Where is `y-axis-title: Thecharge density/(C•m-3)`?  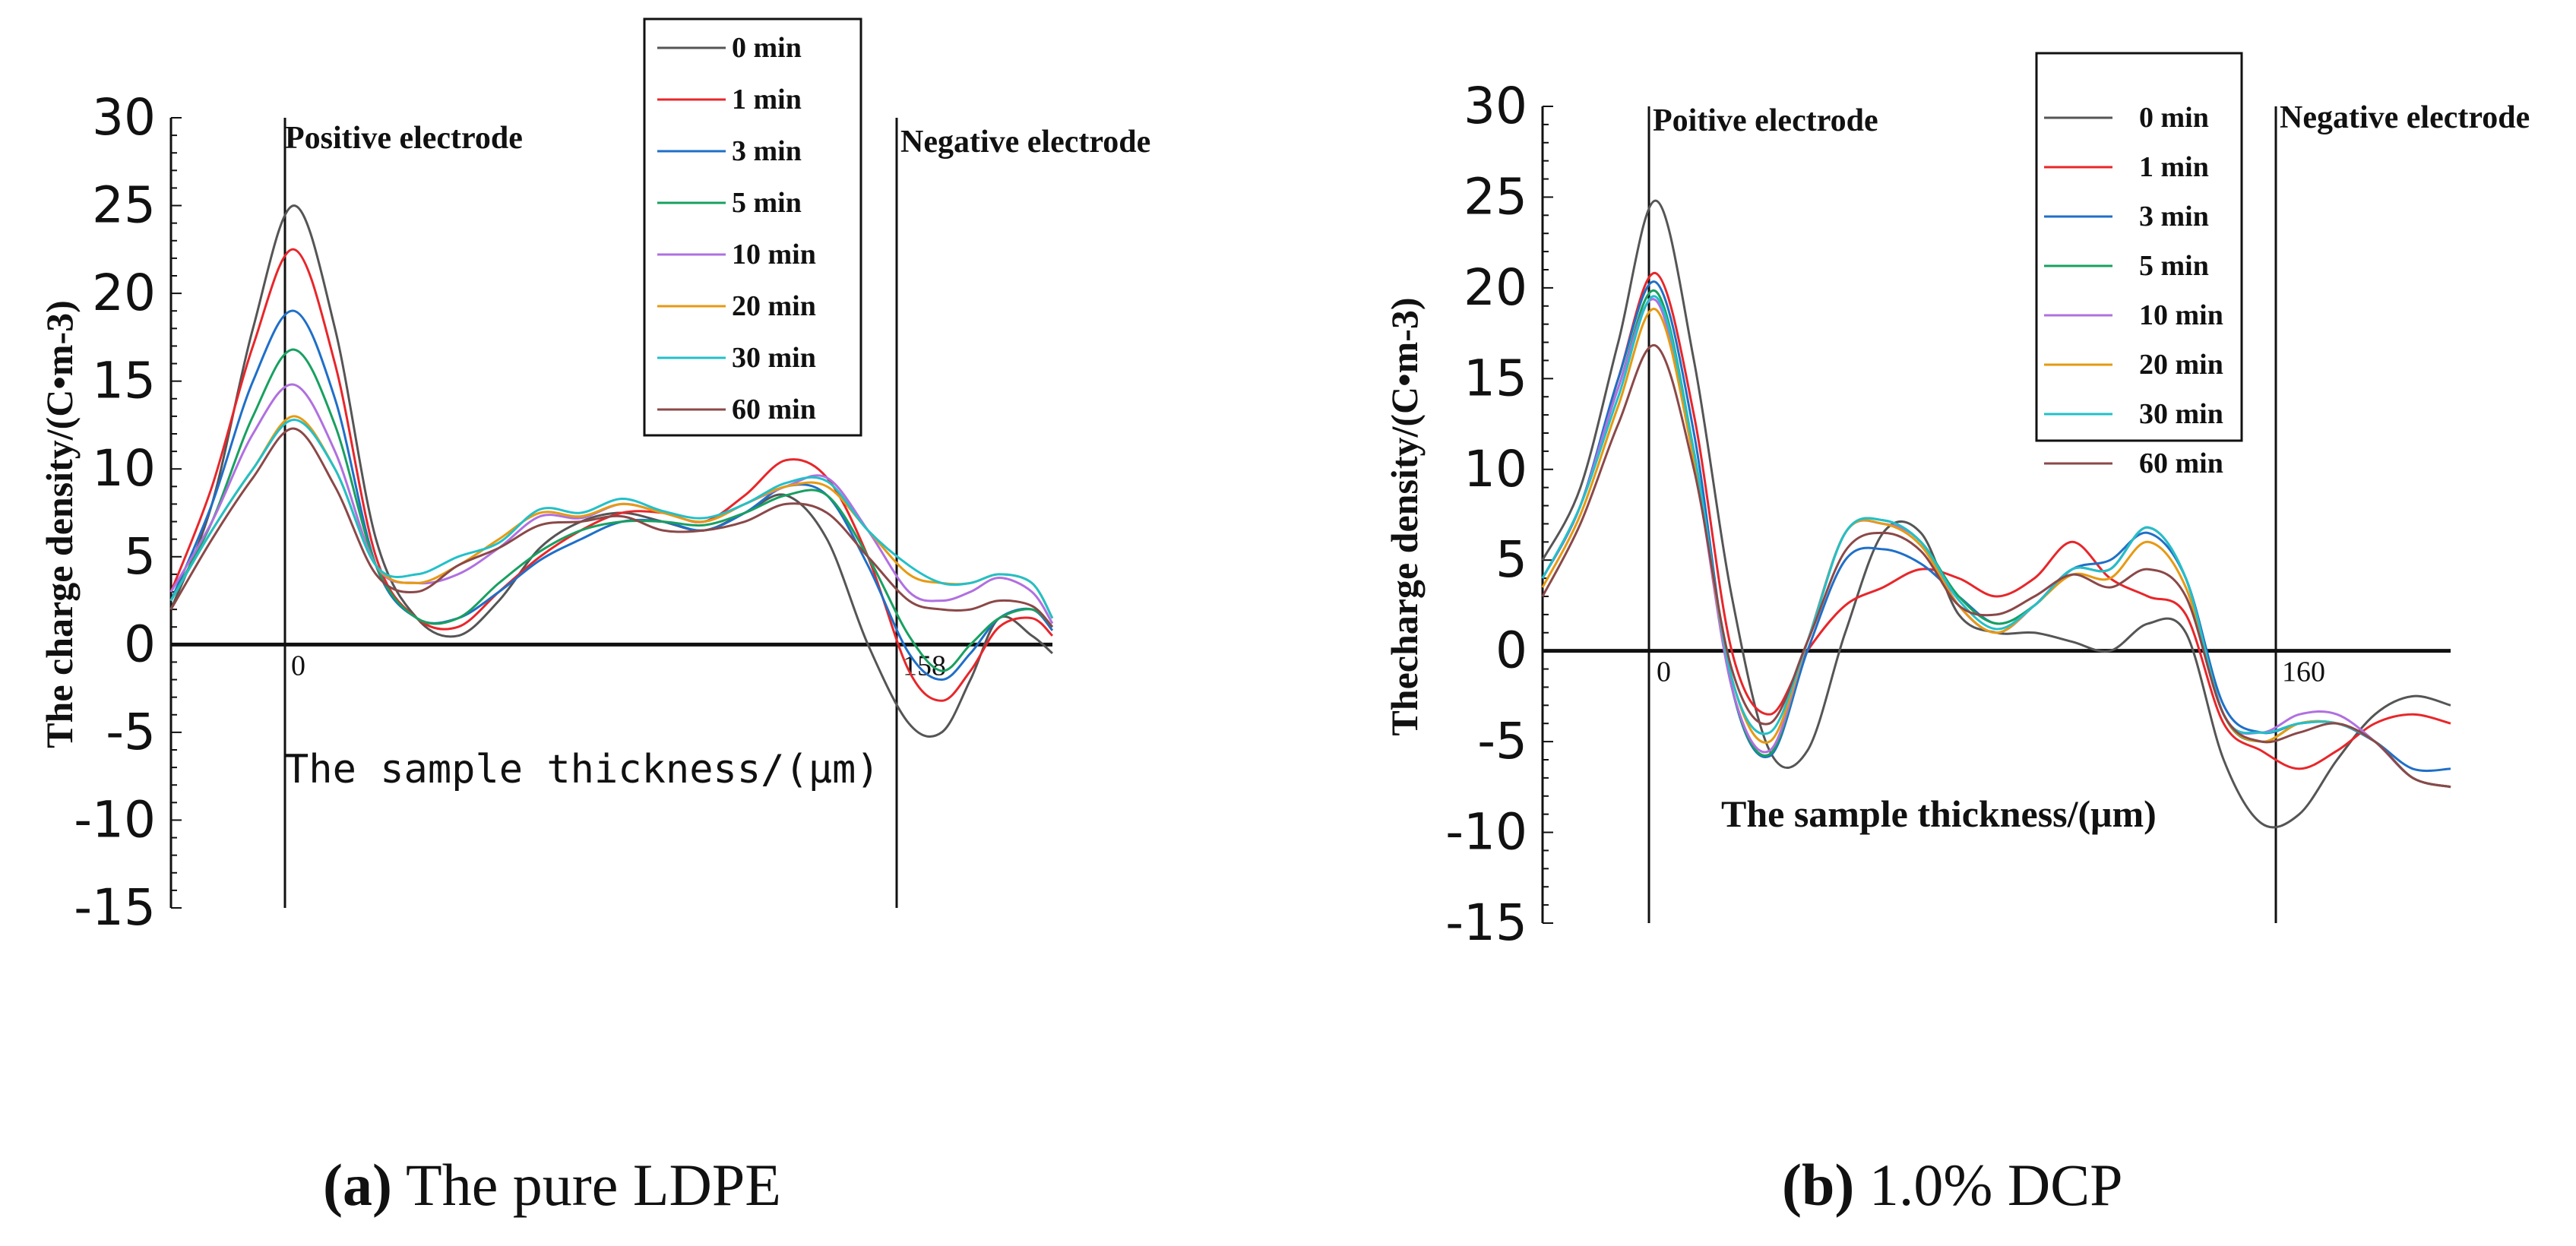 y-axis-title: Thecharge density/(C•m-3) is located at coordinates (1404, 516).